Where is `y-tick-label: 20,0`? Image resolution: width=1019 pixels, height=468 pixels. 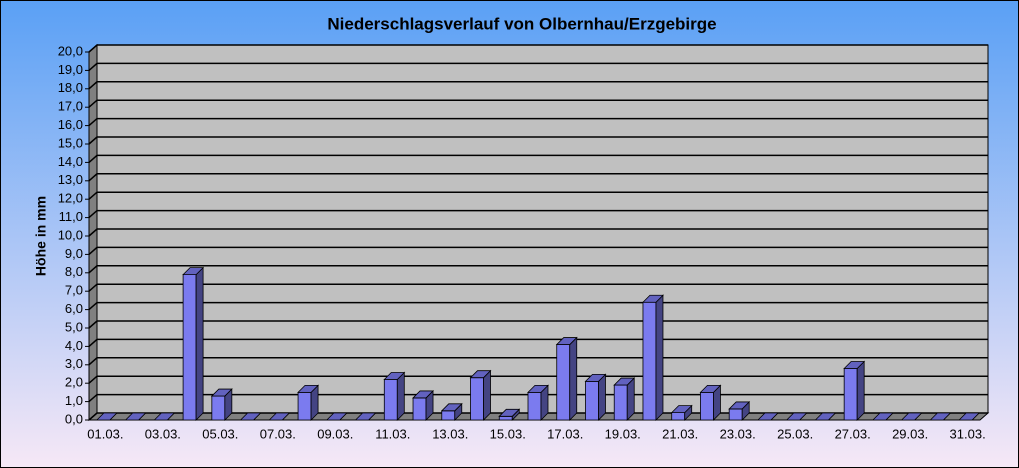 y-tick-label: 20,0 is located at coordinates (70, 50).